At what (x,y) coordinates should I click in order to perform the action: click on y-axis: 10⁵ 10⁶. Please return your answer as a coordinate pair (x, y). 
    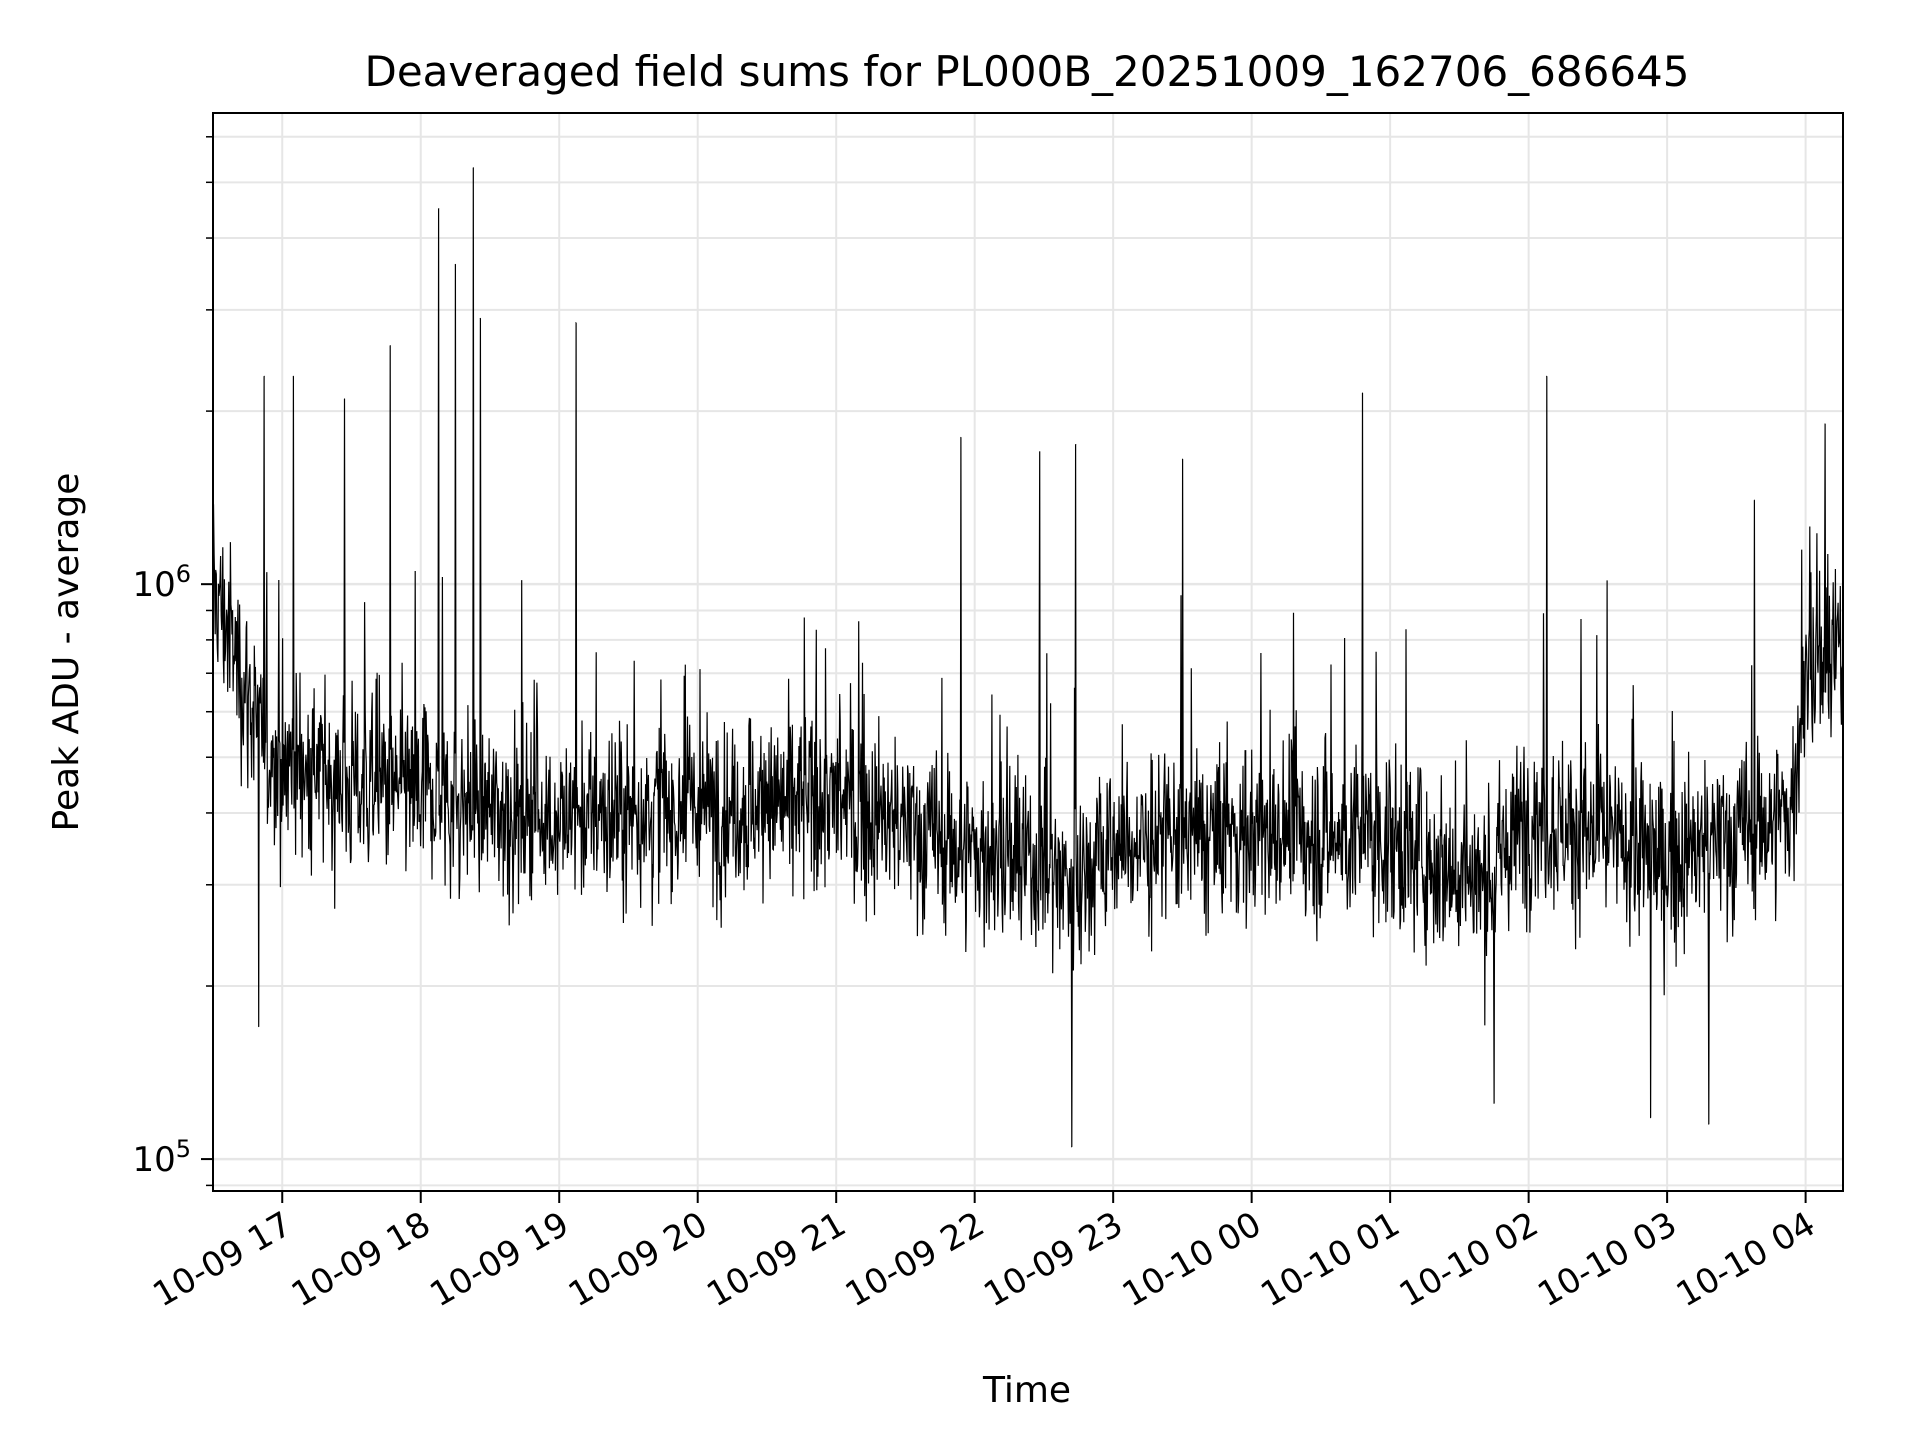
    Looking at the image, I should click on (172, 661).